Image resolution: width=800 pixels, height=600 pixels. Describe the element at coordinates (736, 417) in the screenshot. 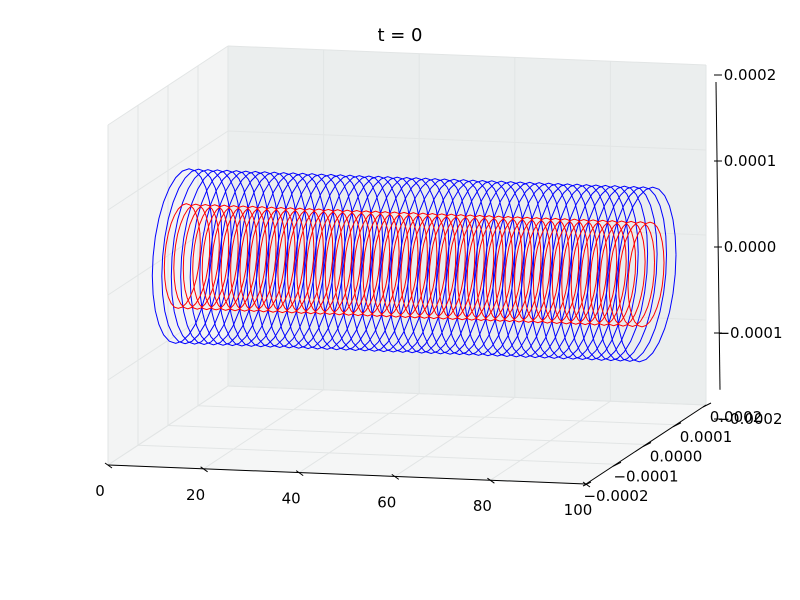

I see `y-tick-label: 0.0002` at that location.